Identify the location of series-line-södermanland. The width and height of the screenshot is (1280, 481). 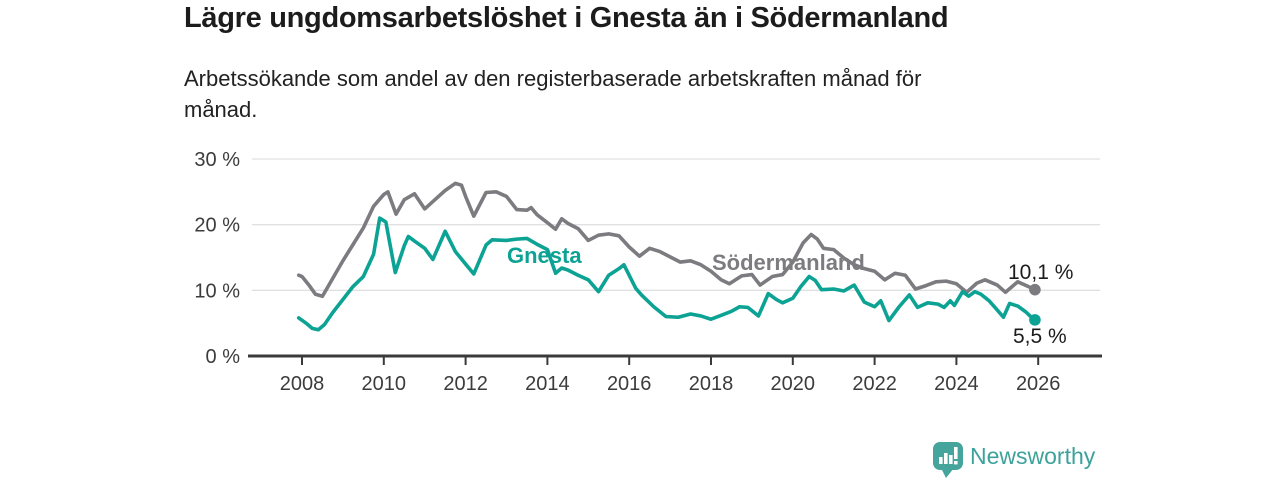
(666, 240).